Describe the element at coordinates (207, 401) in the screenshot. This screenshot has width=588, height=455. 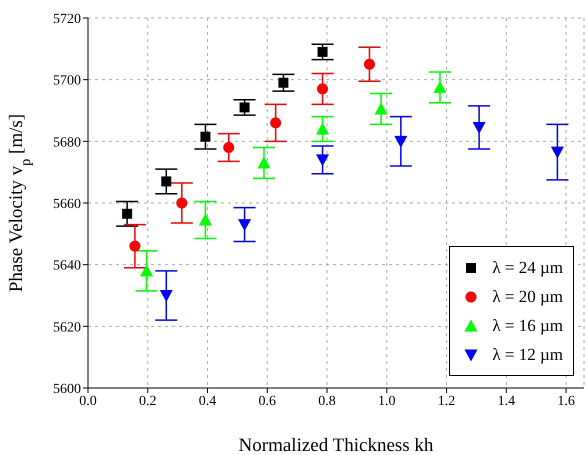
I see `x-tick-label: 0.4` at that location.